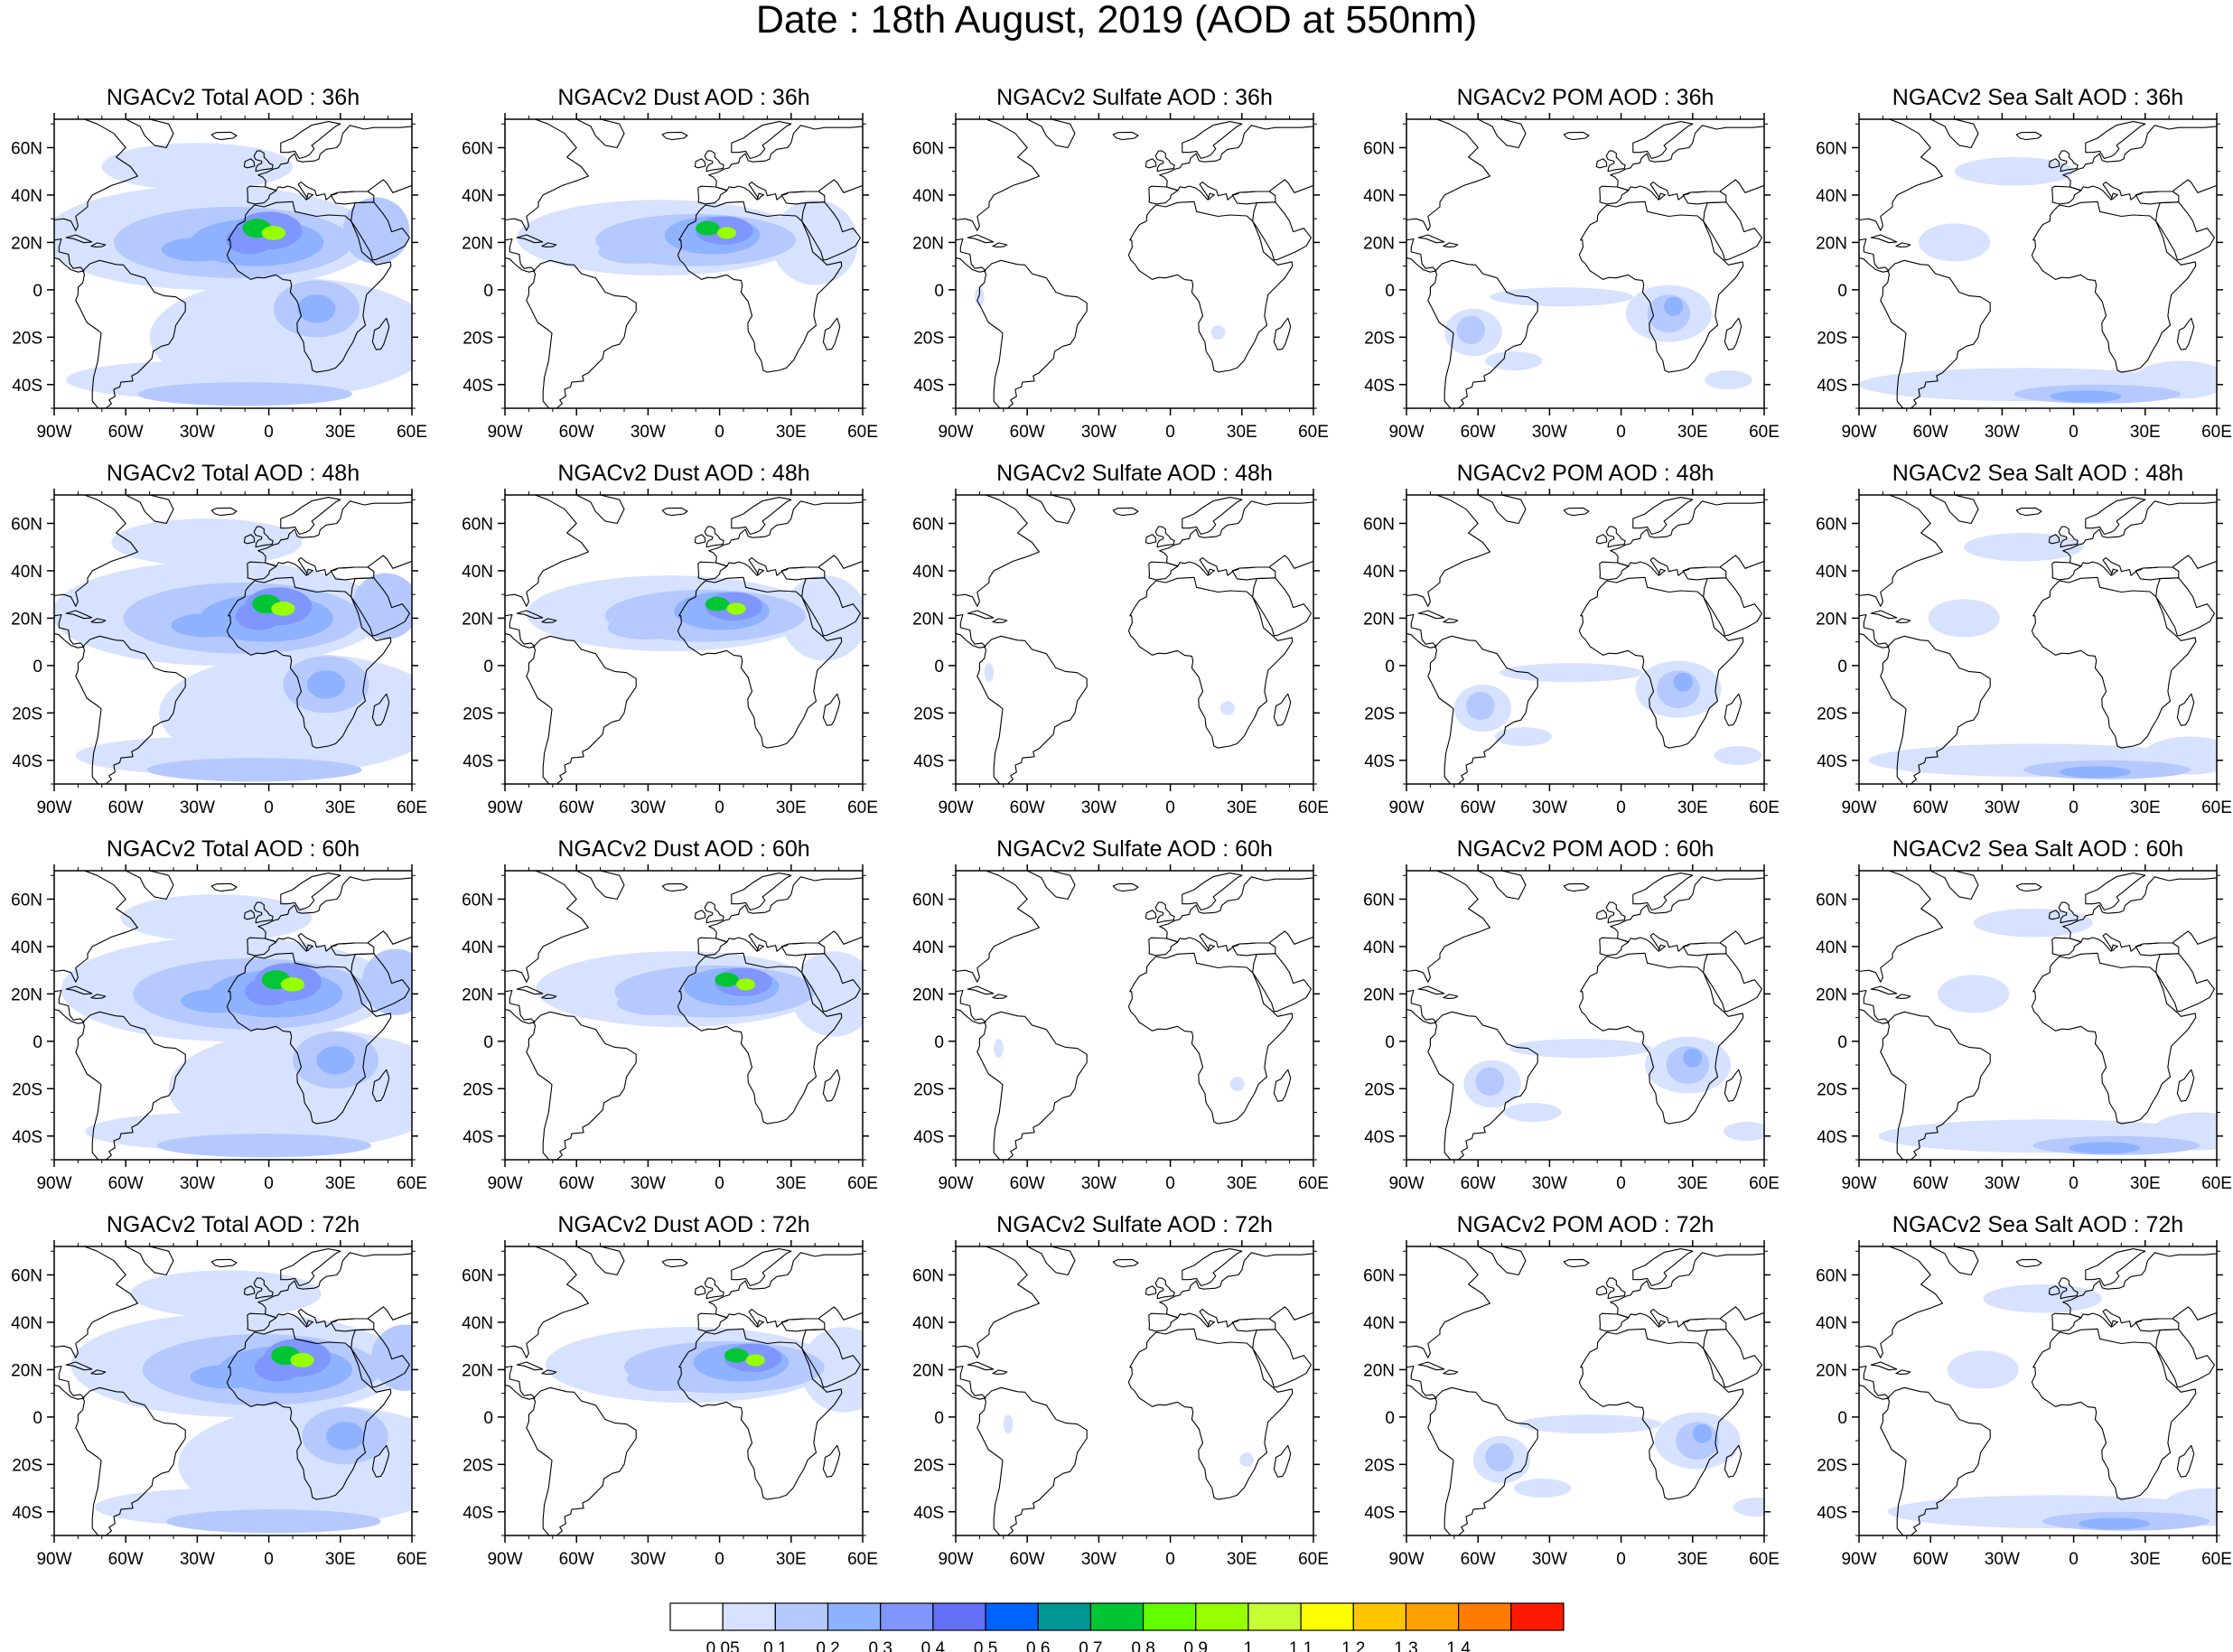 The height and width of the screenshot is (1652, 2233). Describe the element at coordinates (233, 1224) in the screenshot. I see `panel-title: NGACv2 Total AOD : 72h` at that location.